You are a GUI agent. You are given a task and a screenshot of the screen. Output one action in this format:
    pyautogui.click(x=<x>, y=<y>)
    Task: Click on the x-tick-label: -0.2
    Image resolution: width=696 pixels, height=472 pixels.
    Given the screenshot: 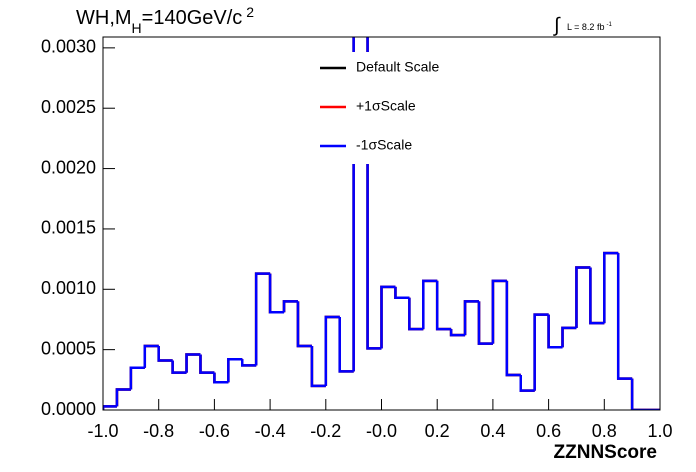 What is the action you would take?
    pyautogui.click(x=325, y=431)
    